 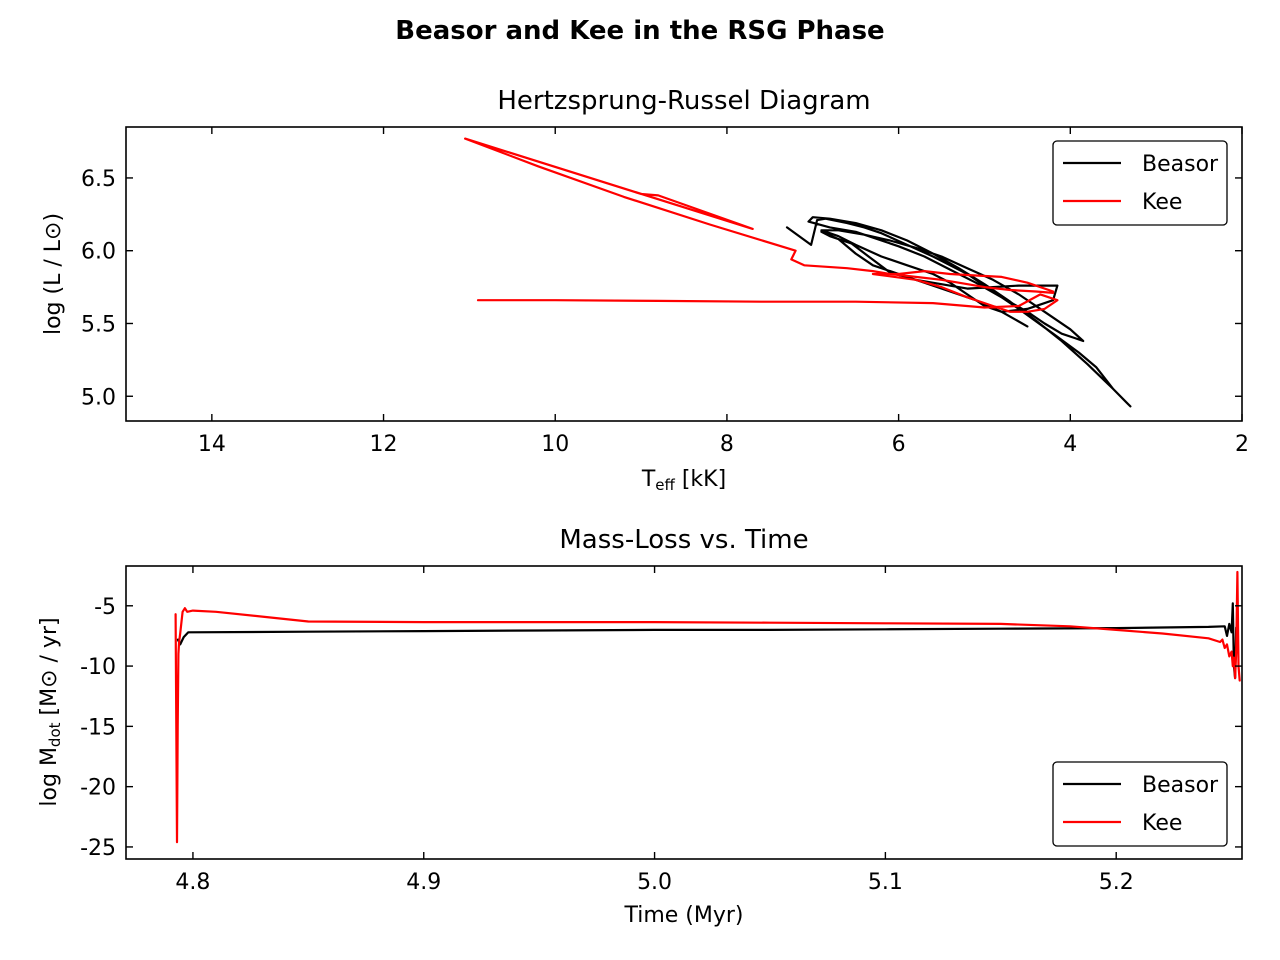 I want to click on massloss-xtick-label: 4.9, so click(x=423, y=882).